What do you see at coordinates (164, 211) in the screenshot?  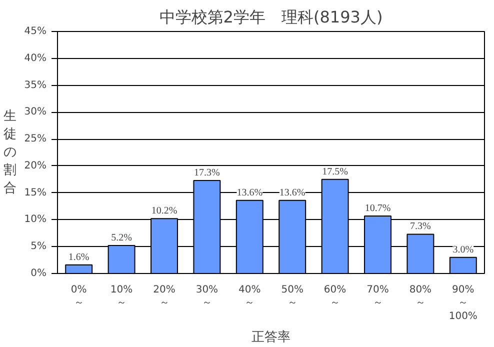 I see `data-label: 10.2%` at bounding box center [164, 211].